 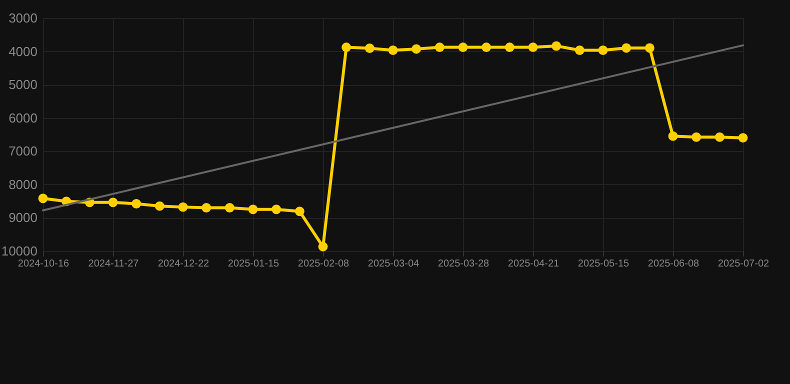 I want to click on x-tick-label: 2025-04-21, so click(x=534, y=264).